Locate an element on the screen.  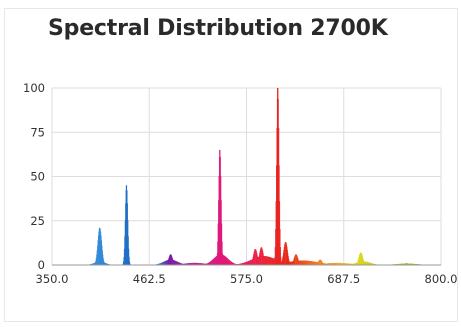
y-tick-label: 100 is located at coordinates (34, 88).